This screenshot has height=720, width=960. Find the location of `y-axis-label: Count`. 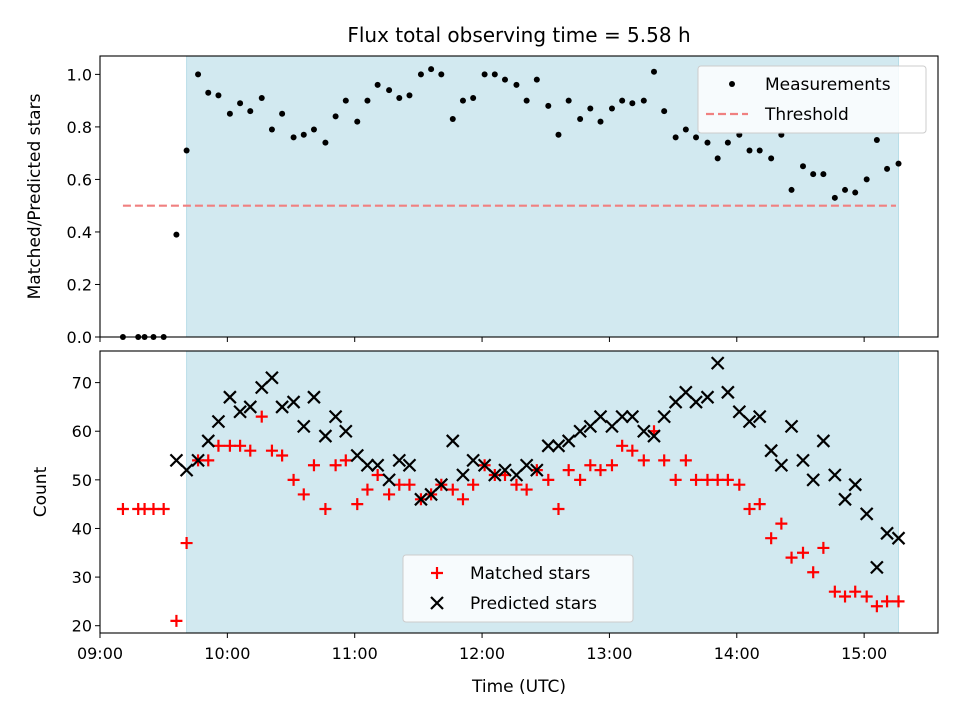

y-axis-label: Count is located at coordinates (41, 491).